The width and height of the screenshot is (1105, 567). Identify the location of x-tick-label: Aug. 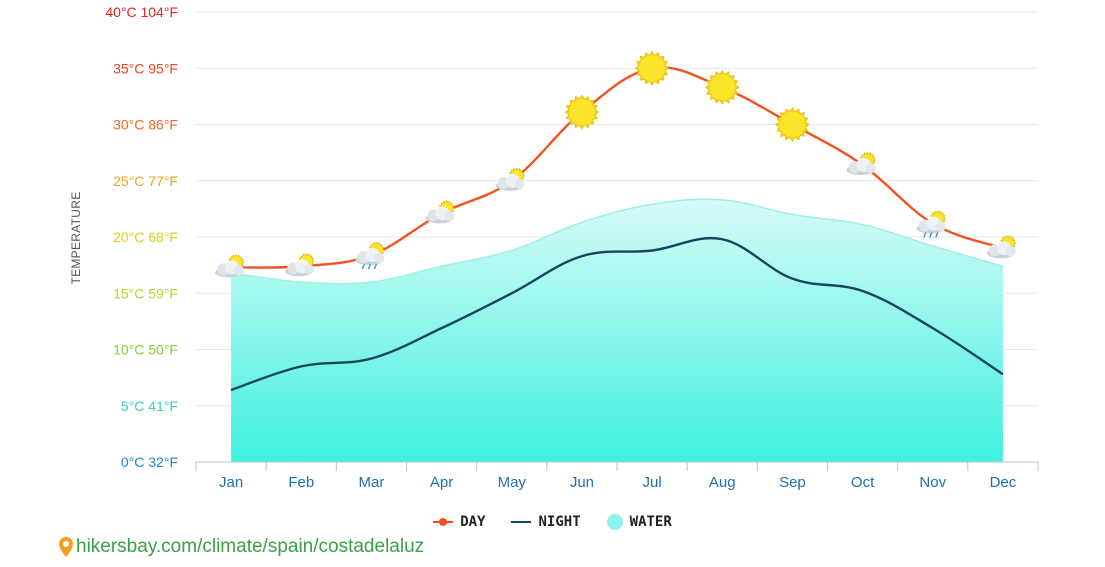
(722, 482).